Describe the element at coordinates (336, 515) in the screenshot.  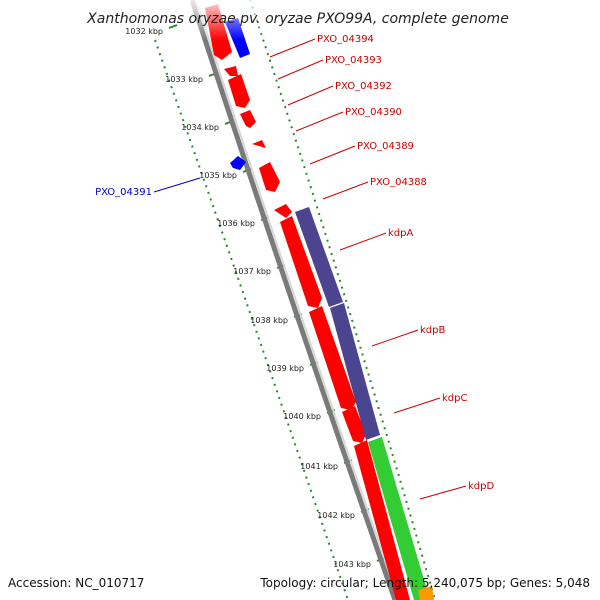
I see `kbp-tick-label: 1042 kbp` at that location.